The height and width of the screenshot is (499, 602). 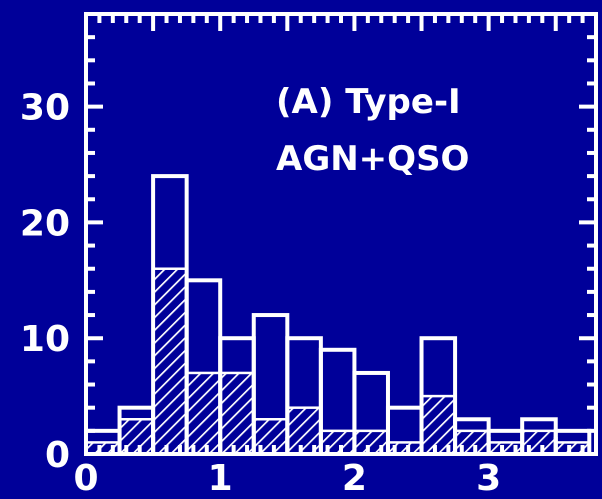 I want to click on x-tick-label: 1, so click(x=220, y=476).